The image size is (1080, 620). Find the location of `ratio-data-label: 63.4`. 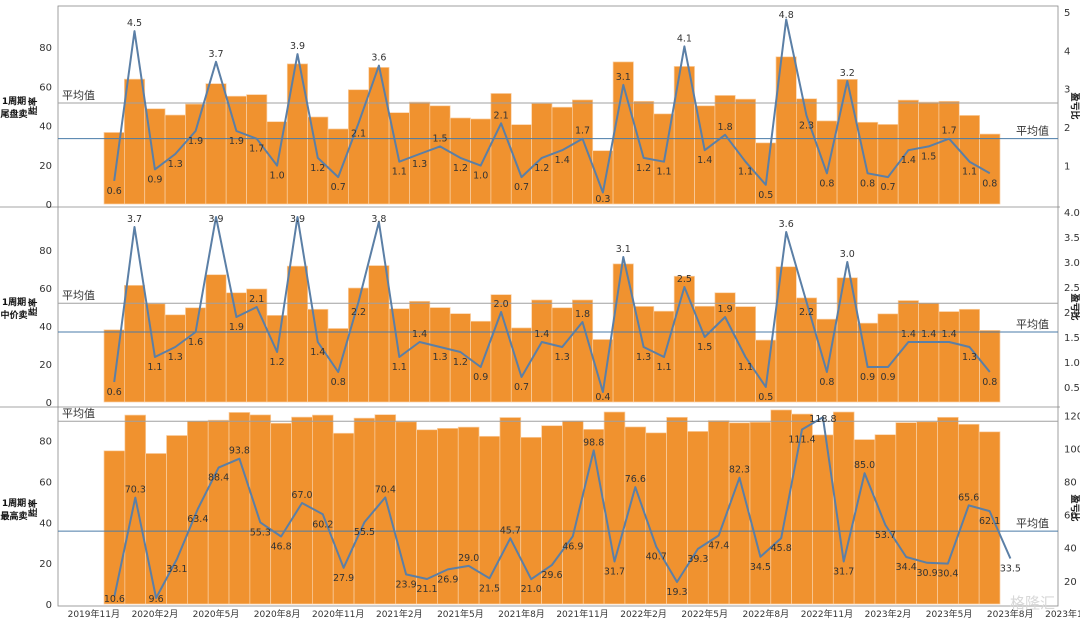

ratio-data-label: 63.4 is located at coordinates (197, 519).